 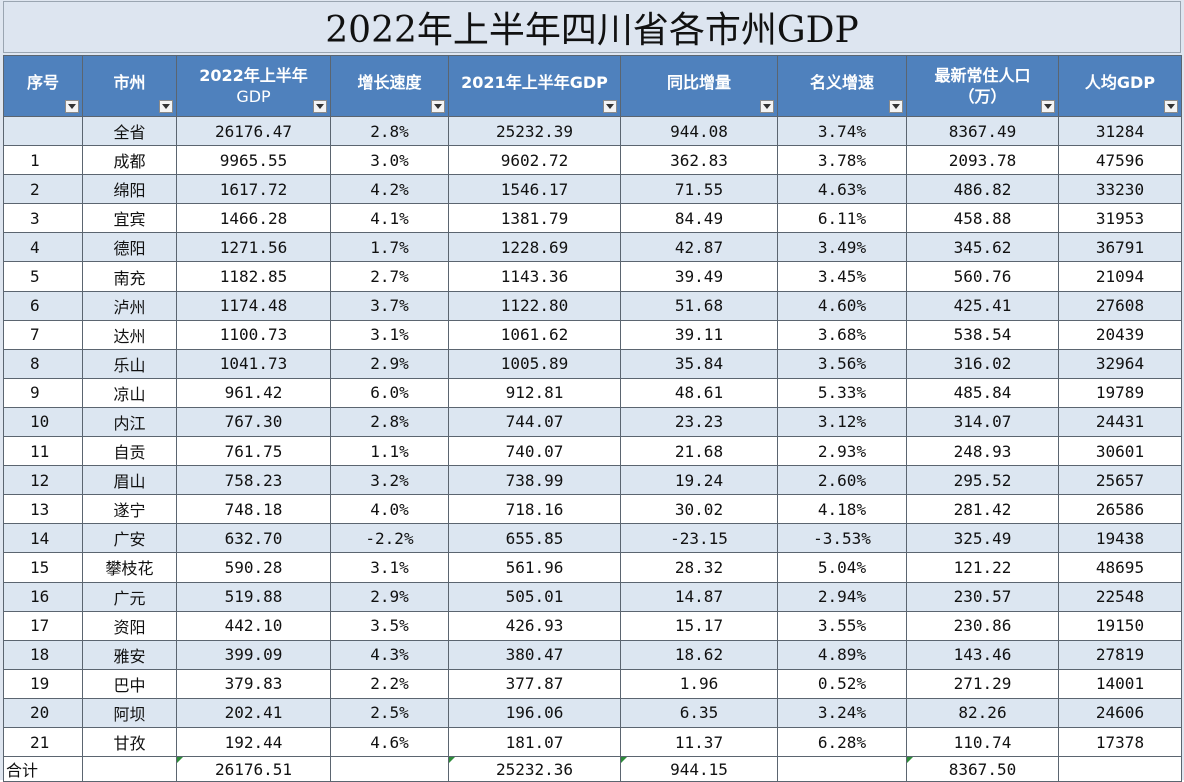 What do you see at coordinates (43, 218) in the screenshot?
I see `cell-seq: 3` at bounding box center [43, 218].